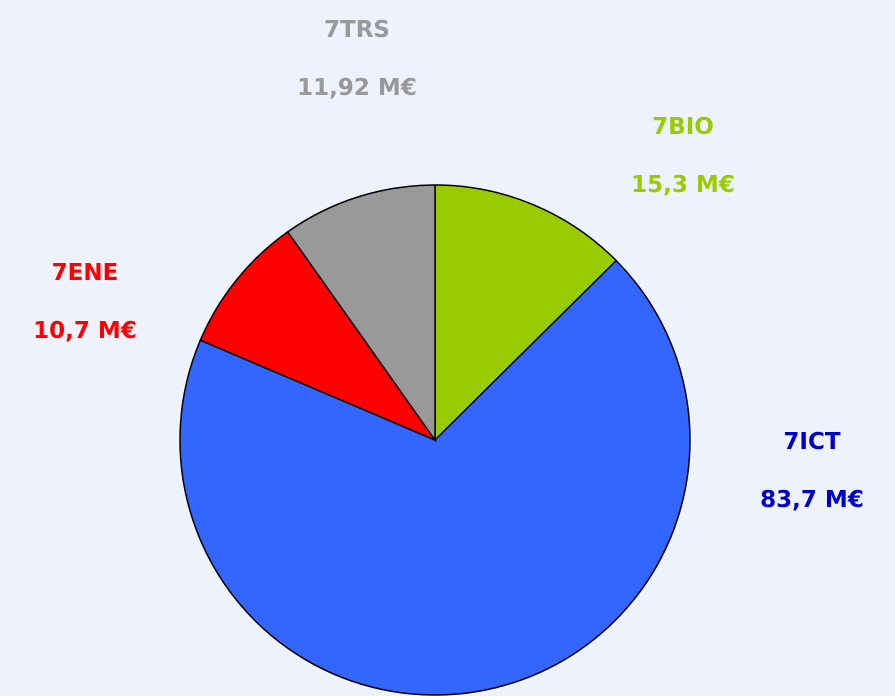  I want to click on value-label: 83,7 M€, so click(812, 500).